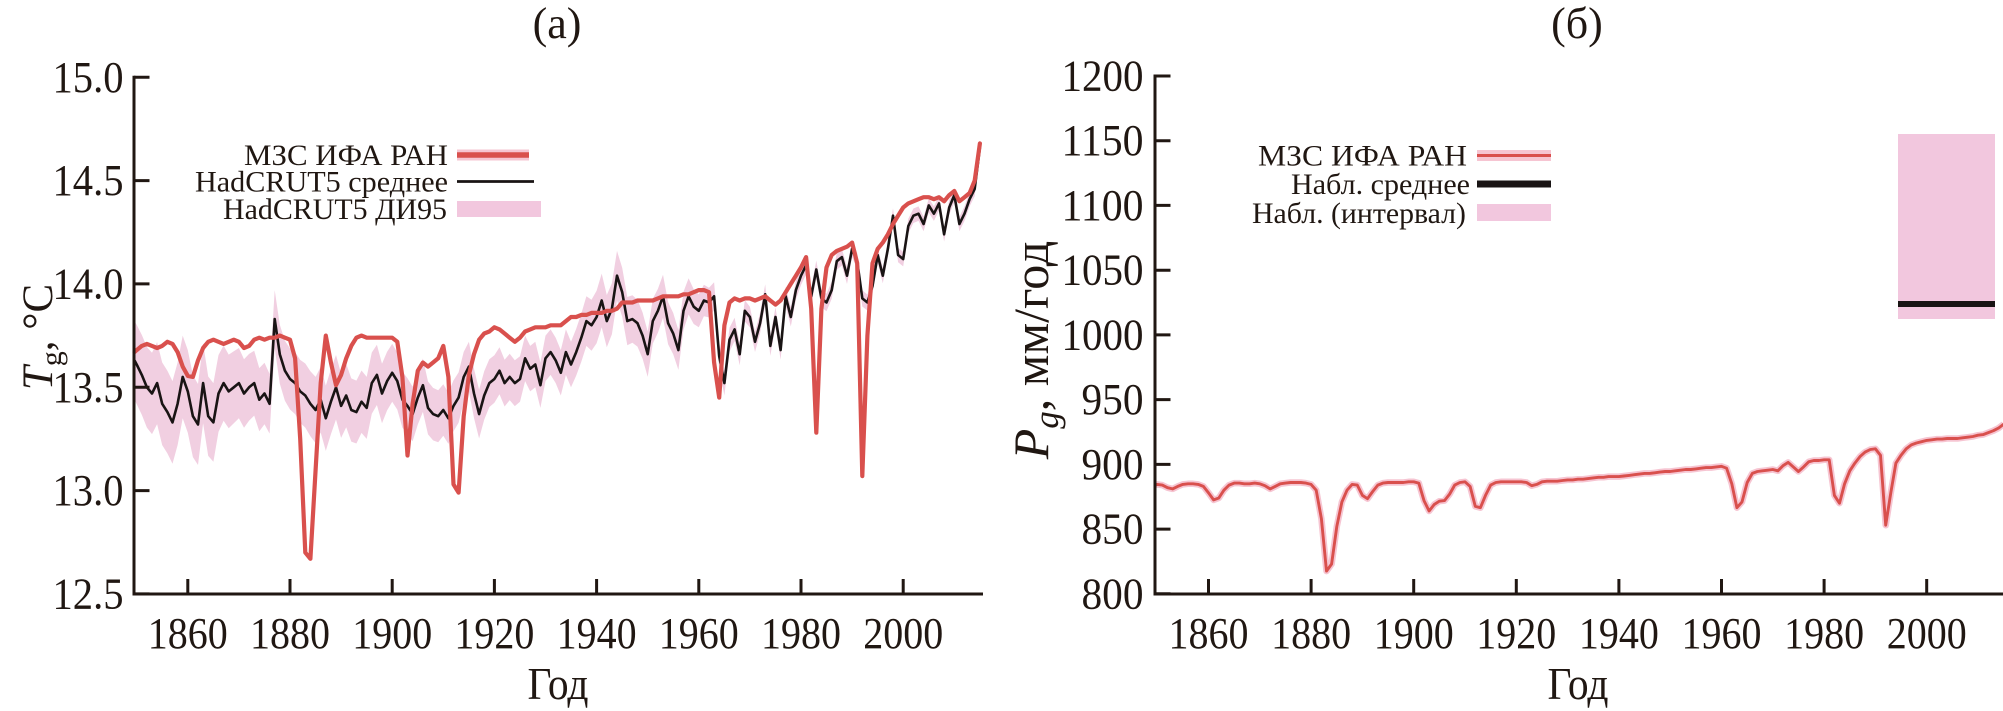  Describe the element at coordinates (88, 77) in the screenshot. I see `svg-text: 15.0` at that location.